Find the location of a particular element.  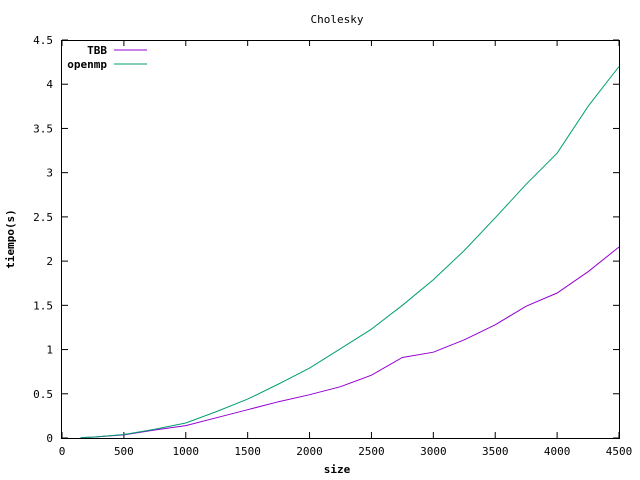

y-tick-label: 2.5 is located at coordinates (43, 217).